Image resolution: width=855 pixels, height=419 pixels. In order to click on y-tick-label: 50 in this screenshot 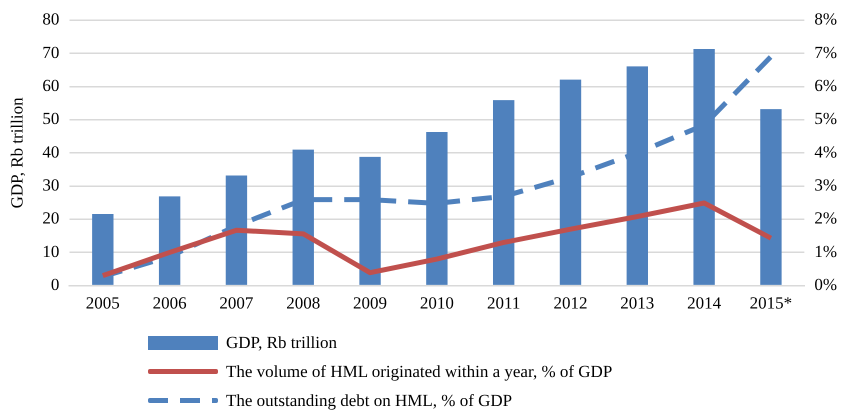, I will do `click(51, 118)`.